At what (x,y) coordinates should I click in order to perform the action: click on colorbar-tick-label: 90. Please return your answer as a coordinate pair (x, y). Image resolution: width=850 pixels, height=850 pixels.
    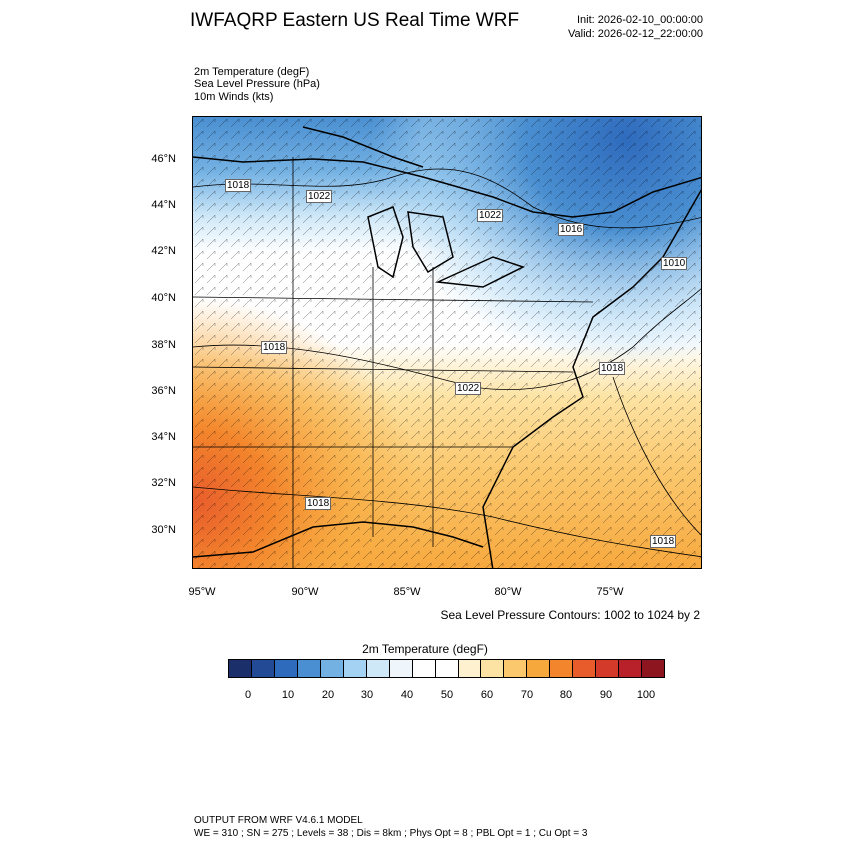
    Looking at the image, I should click on (606, 695).